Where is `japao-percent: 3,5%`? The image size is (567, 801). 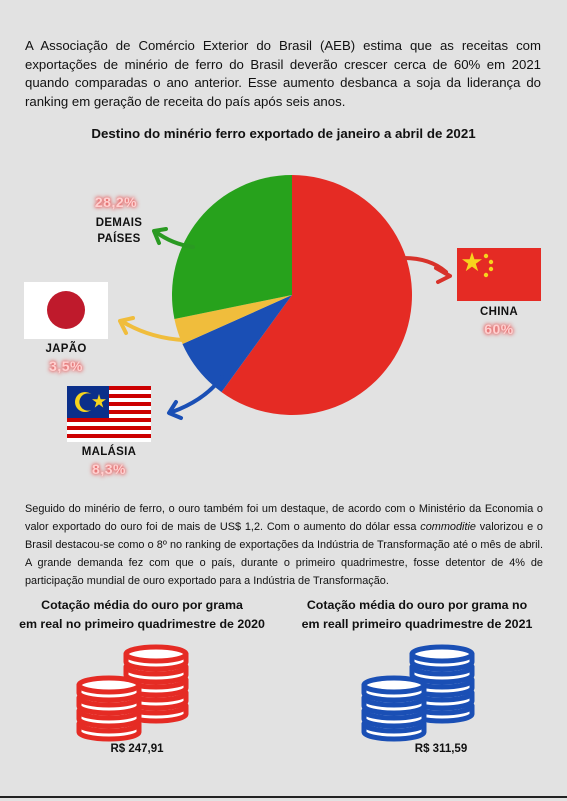 japao-percent: 3,5% is located at coordinates (66, 366).